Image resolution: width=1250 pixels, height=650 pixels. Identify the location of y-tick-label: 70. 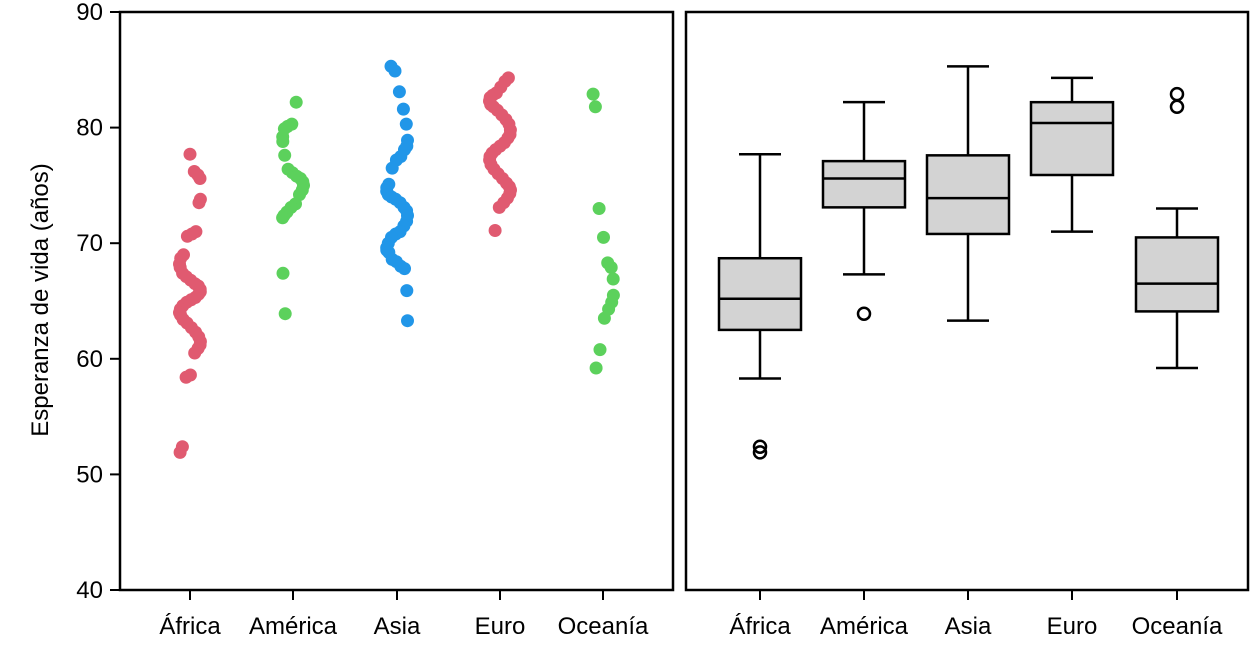
(89, 243).